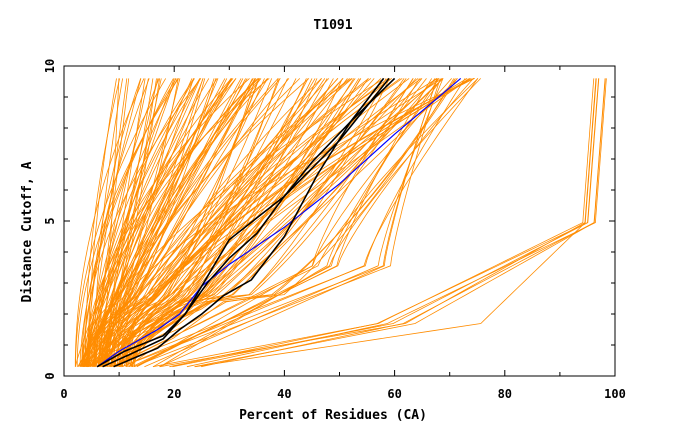 This screenshot has height=440, width=680. Describe the element at coordinates (174, 394) in the screenshot. I see `x-tick-label: 20` at that location.